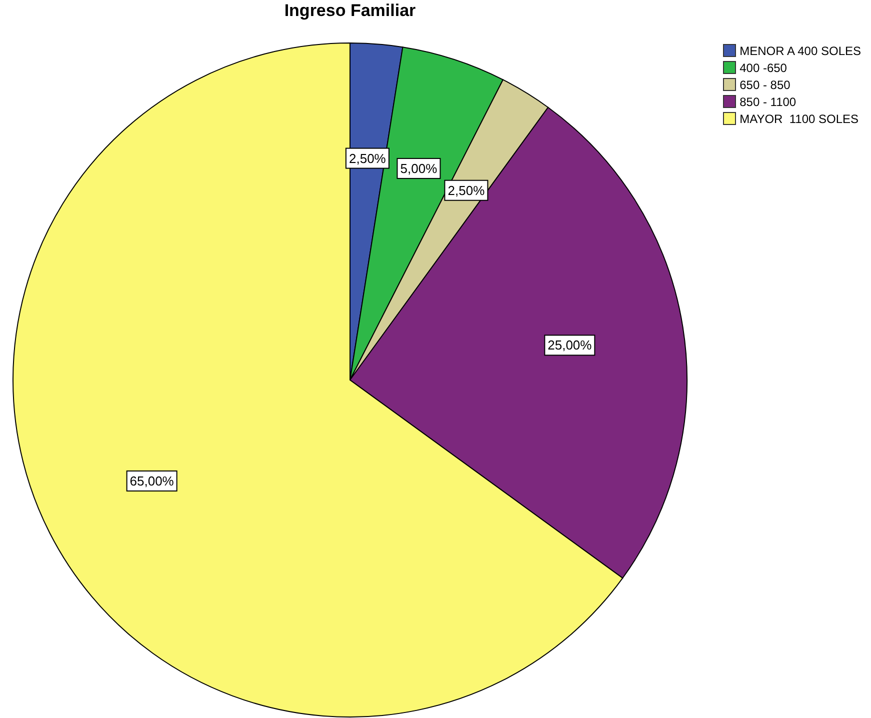 The width and height of the screenshot is (871, 718). Describe the element at coordinates (419, 168) in the screenshot. I see `data-label: 5,00%` at that location.